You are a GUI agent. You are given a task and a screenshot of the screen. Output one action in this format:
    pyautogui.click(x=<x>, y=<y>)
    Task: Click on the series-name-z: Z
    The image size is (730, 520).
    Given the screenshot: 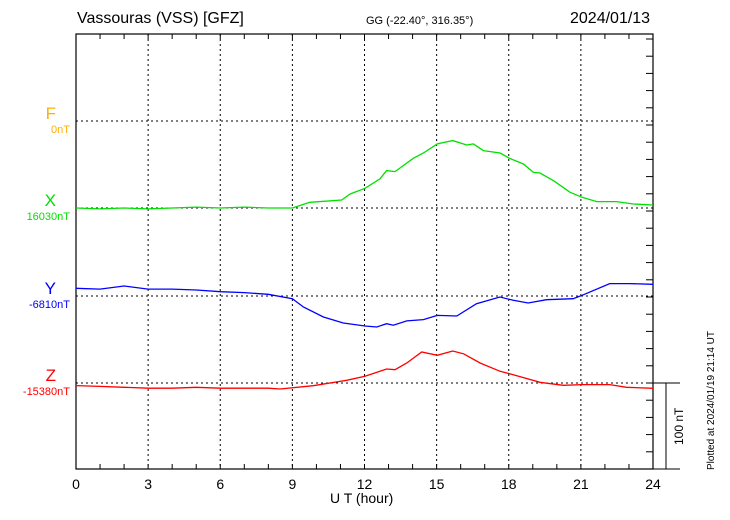 What is the action you would take?
    pyautogui.click(x=50, y=375)
    